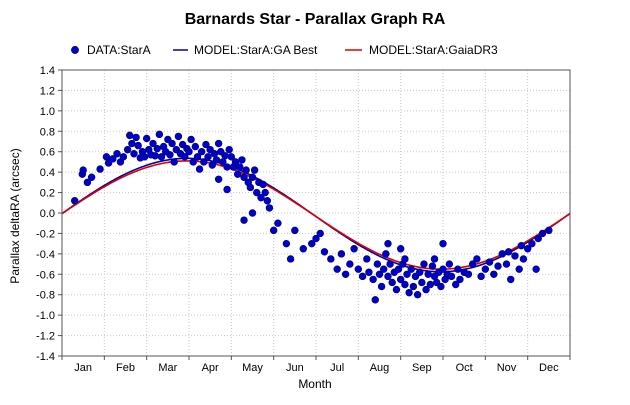 Image resolution: width=630 pixels, height=405 pixels. What do you see at coordinates (45, 316) in the screenshot?
I see `y-tick-label: -1.0` at bounding box center [45, 316].